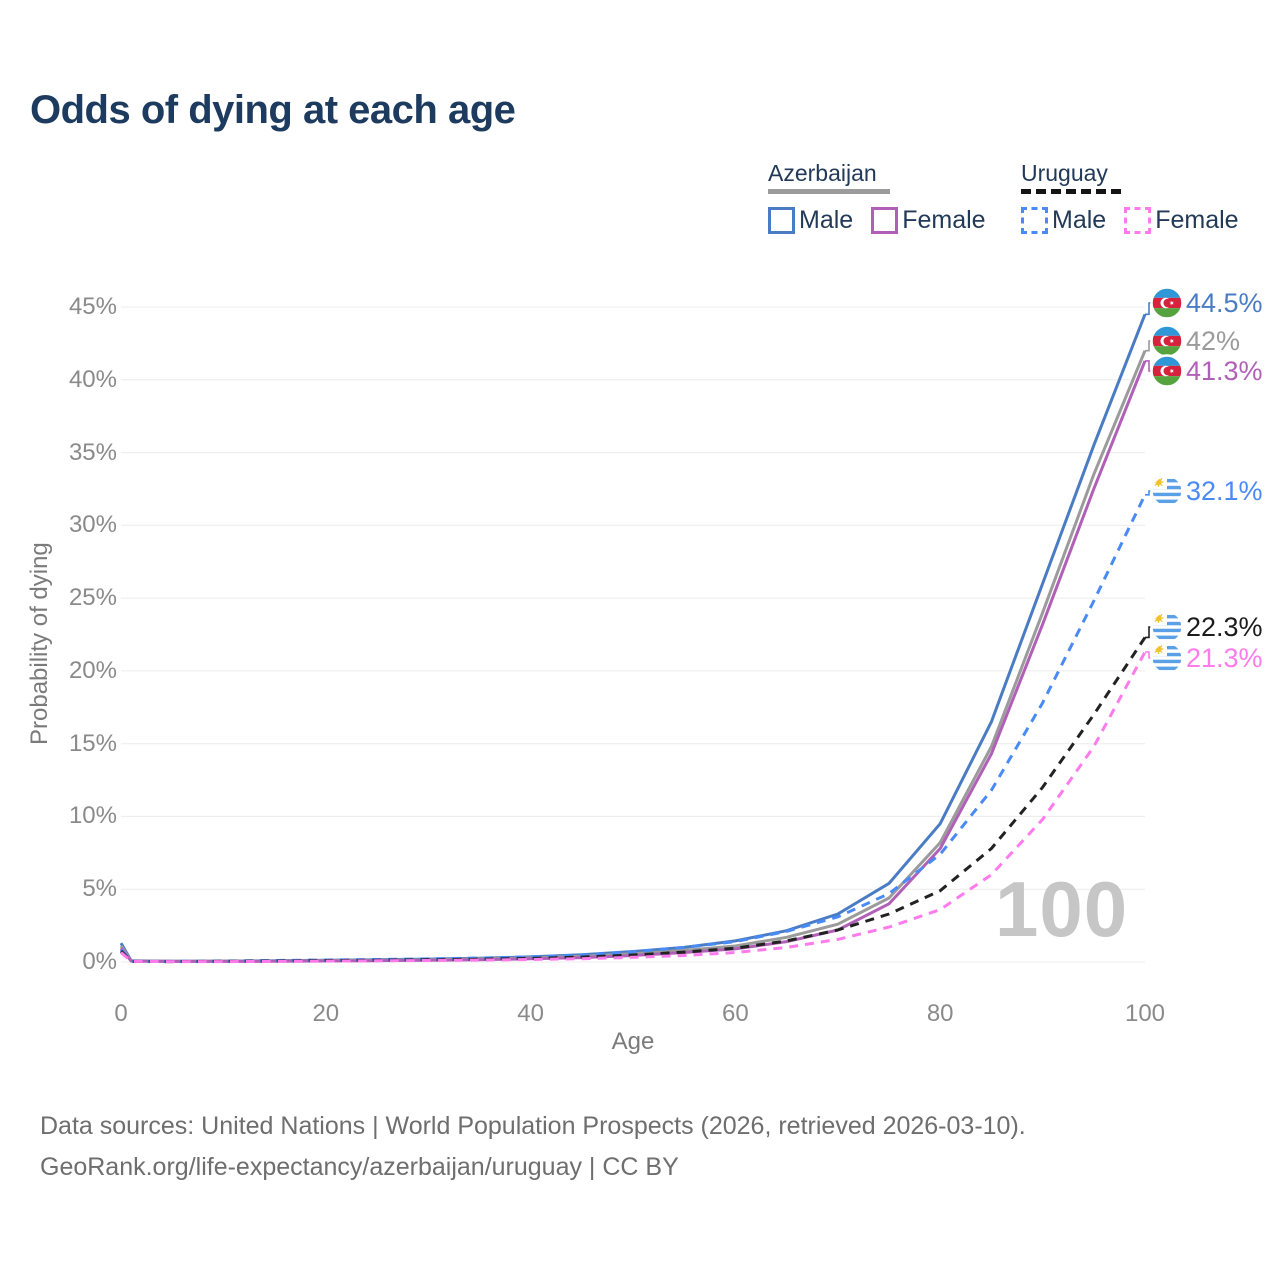 This screenshot has height=1280, width=1280. What do you see at coordinates (940, 1013) in the screenshot?
I see `x-tick-label: 80` at bounding box center [940, 1013].